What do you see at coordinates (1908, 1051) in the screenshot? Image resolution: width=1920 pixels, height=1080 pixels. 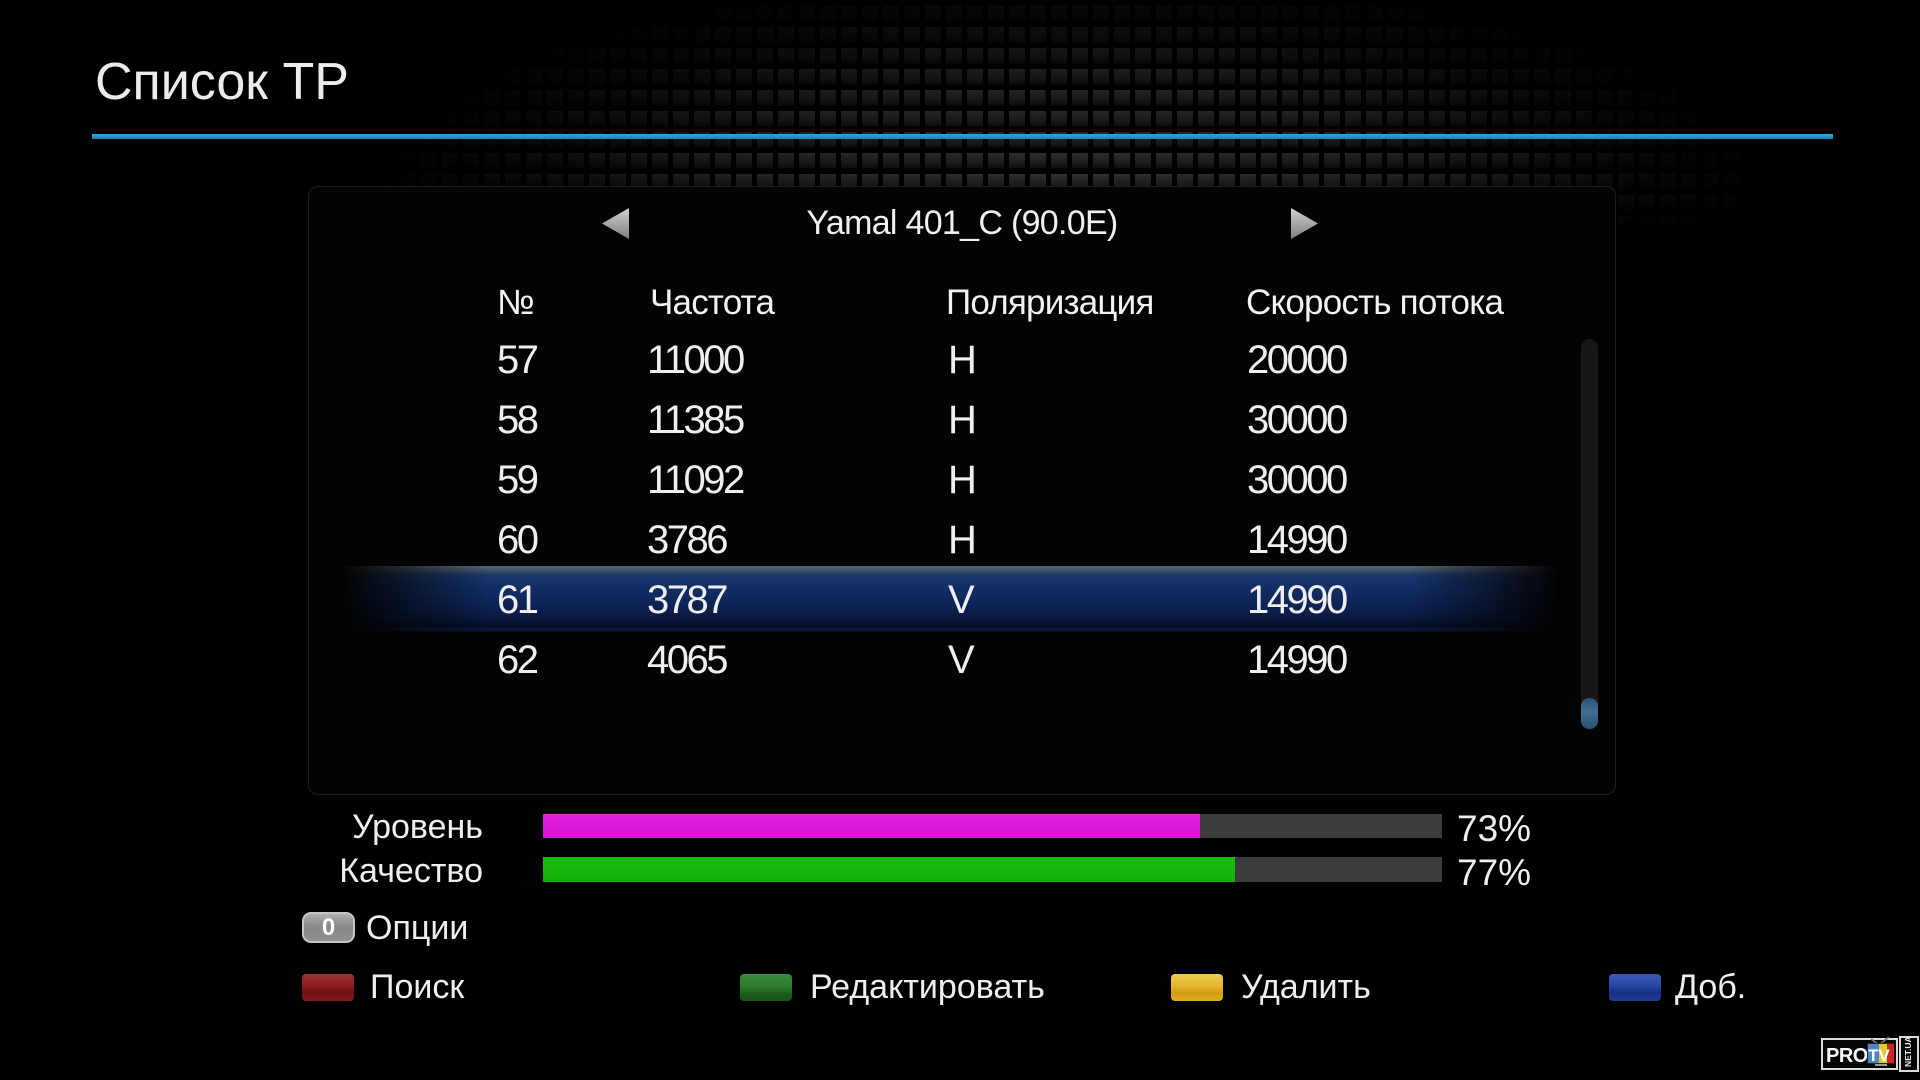 I see `svg-text: NET.UA` at bounding box center [1908, 1051].